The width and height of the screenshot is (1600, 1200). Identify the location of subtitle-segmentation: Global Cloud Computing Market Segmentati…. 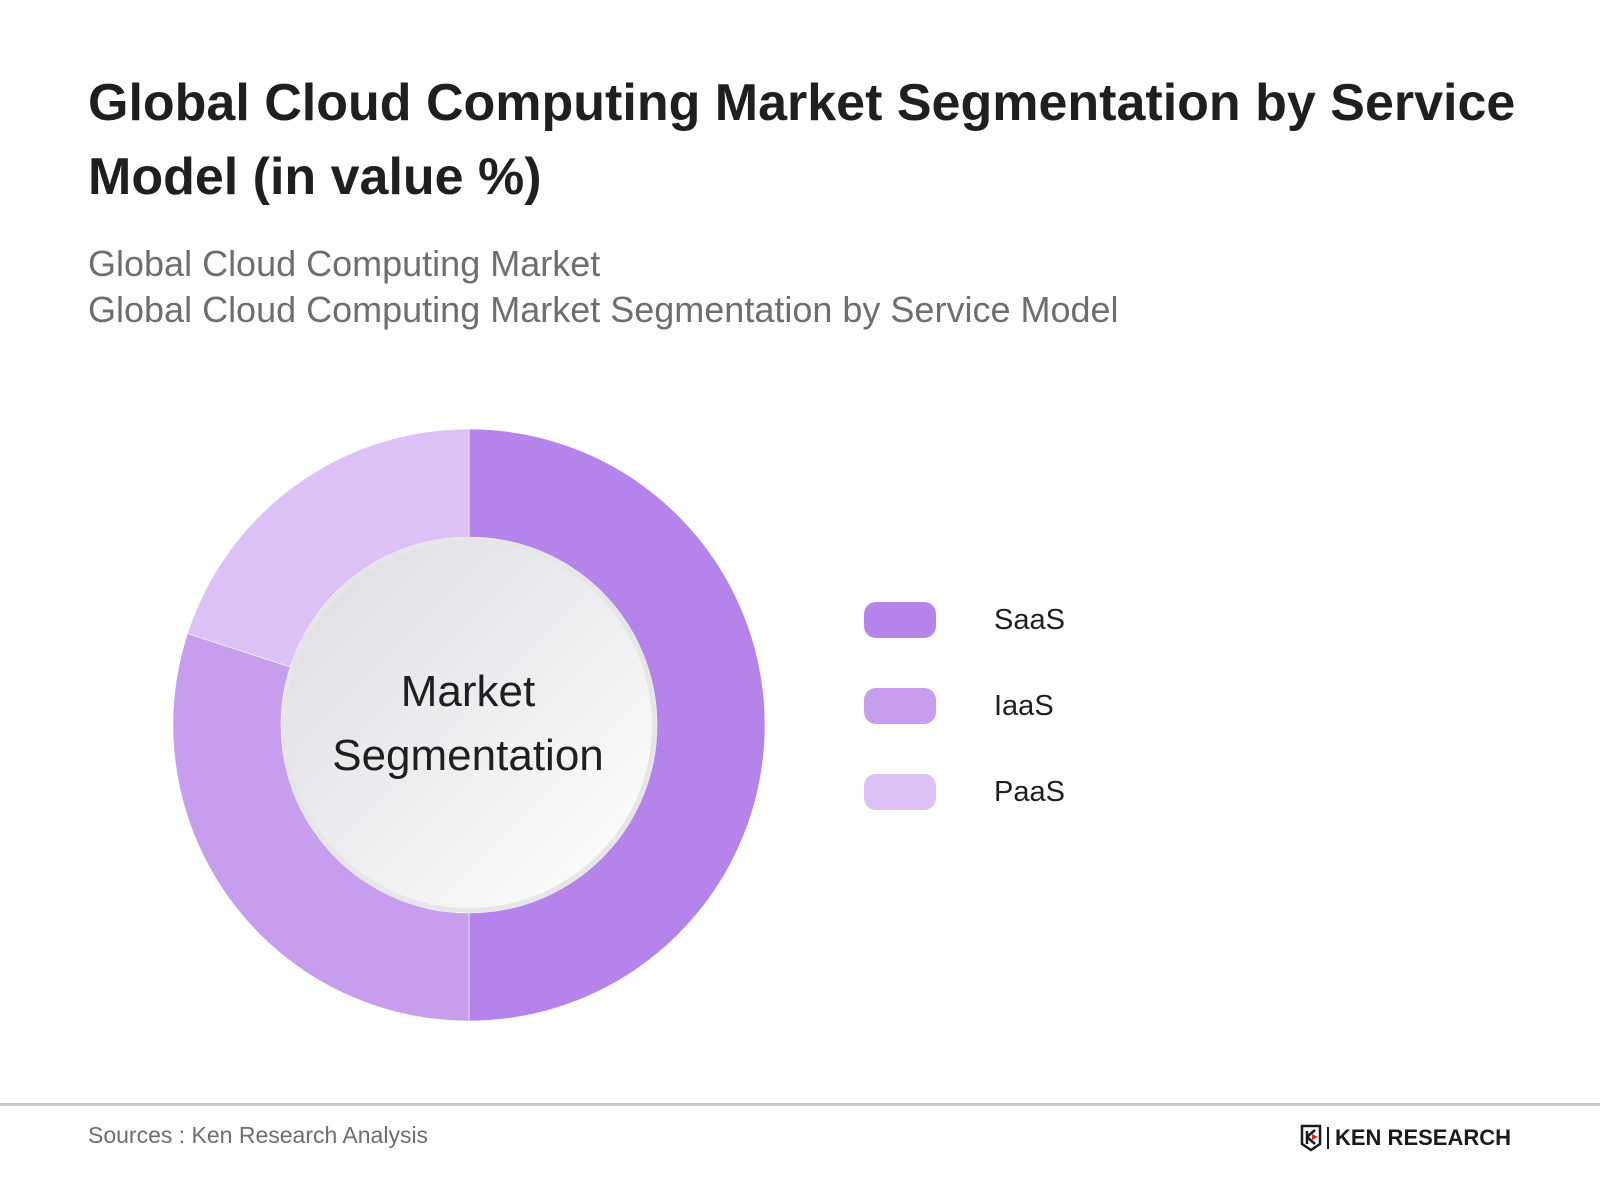
(603, 309).